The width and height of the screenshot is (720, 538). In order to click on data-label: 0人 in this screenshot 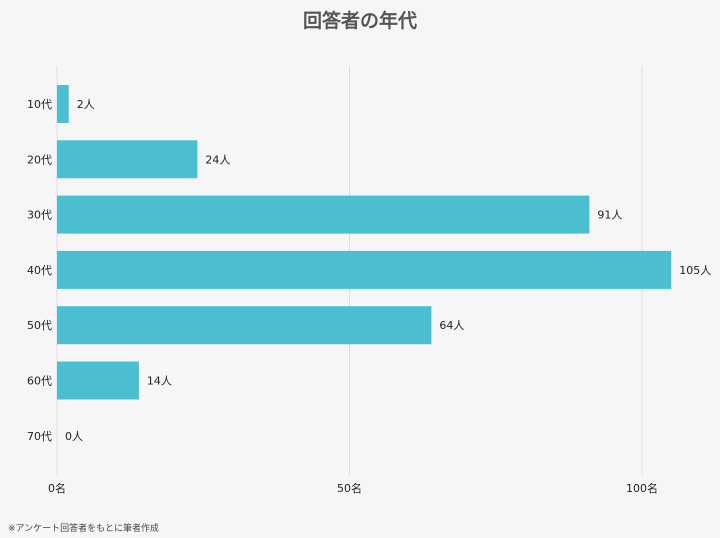, I will do `click(74, 436)`.